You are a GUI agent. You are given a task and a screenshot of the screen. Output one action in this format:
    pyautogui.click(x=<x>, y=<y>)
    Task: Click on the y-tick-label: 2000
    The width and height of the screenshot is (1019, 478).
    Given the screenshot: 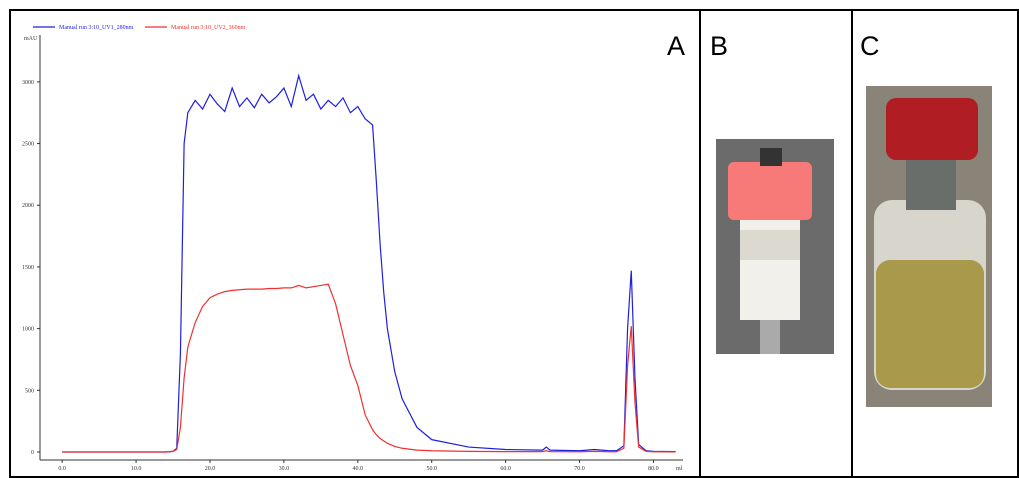 What is the action you would take?
    pyautogui.click(x=28, y=206)
    